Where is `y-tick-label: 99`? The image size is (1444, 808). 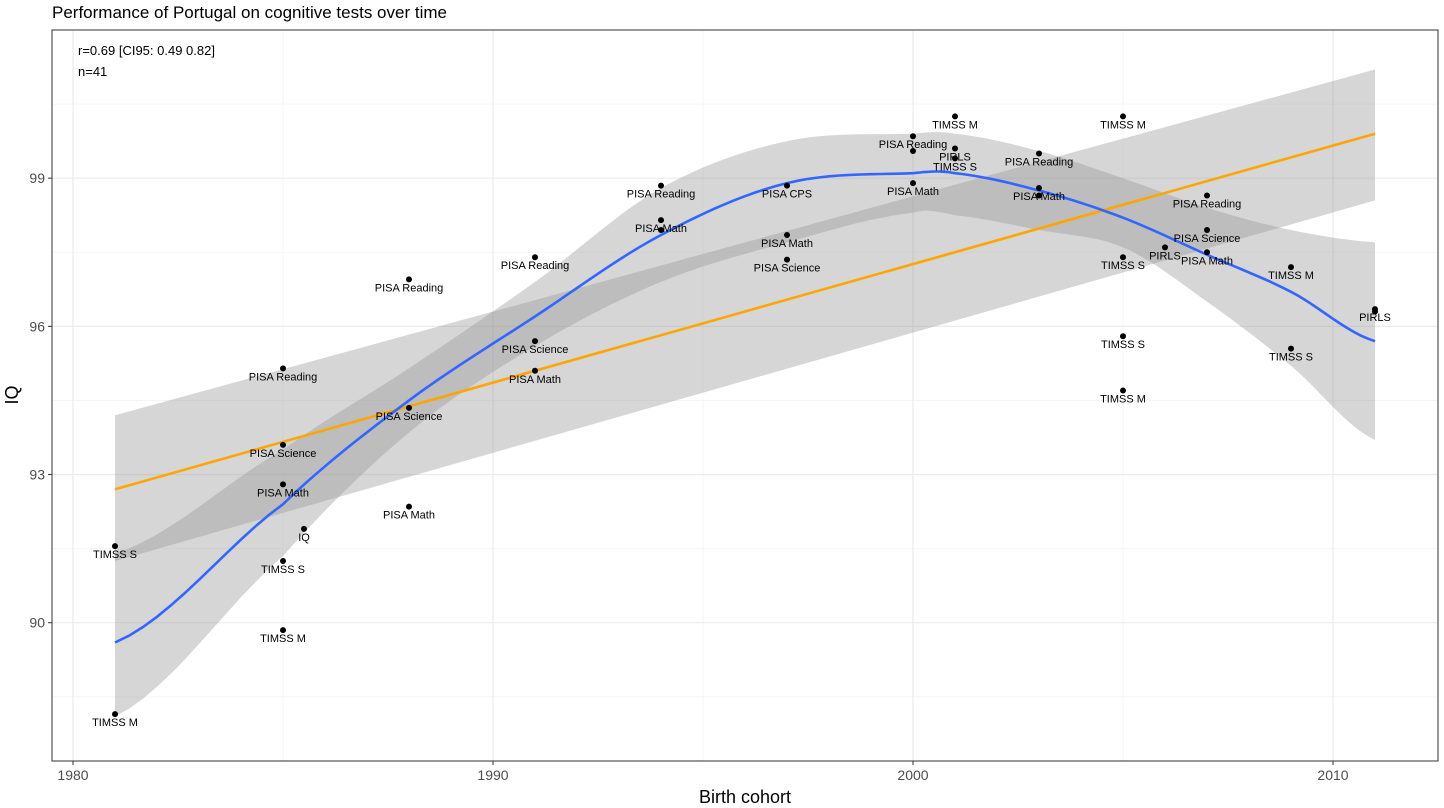 y-tick-label: 99 is located at coordinates (37, 178).